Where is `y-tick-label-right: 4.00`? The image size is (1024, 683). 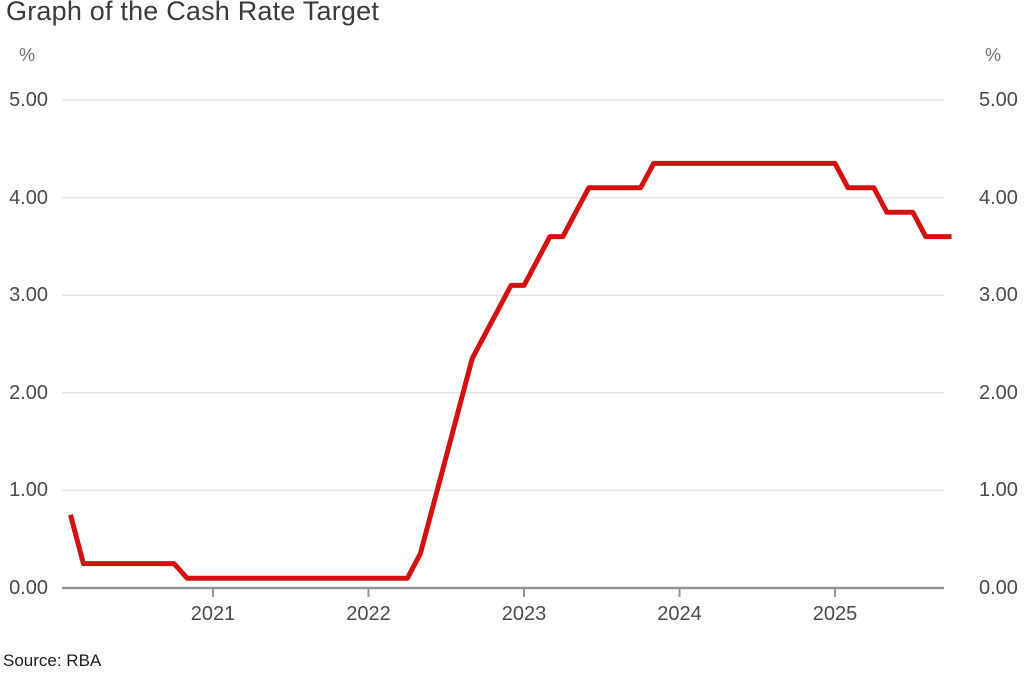
y-tick-label-right: 4.00 is located at coordinates (998, 197).